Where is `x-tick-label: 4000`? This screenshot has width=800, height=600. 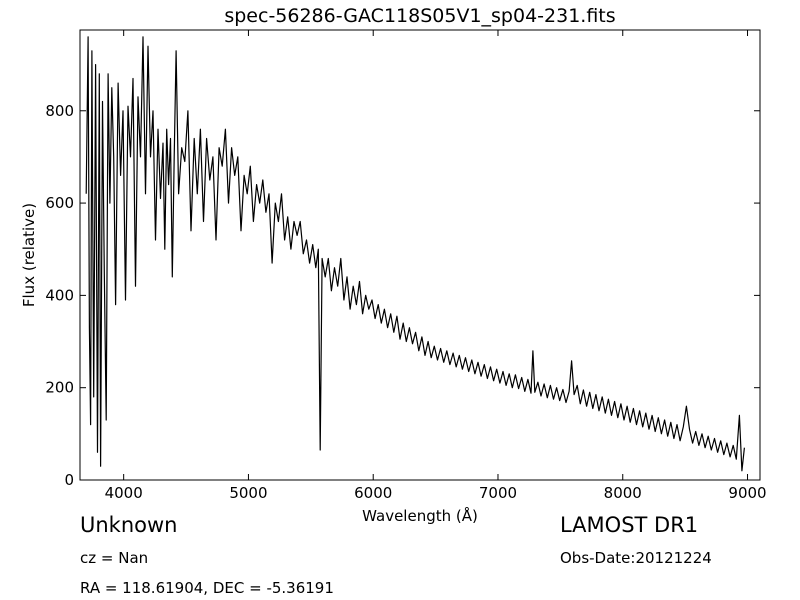
x-tick-label: 4000 is located at coordinates (124, 493).